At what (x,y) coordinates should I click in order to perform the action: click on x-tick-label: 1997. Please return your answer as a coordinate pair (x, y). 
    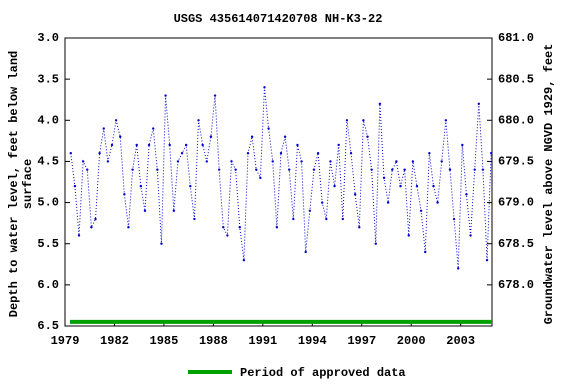
    Looking at the image, I should click on (361, 341).